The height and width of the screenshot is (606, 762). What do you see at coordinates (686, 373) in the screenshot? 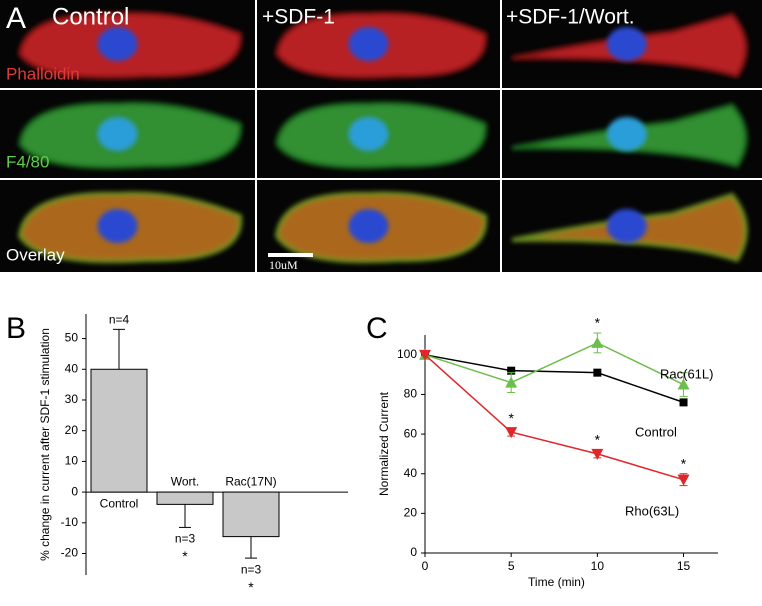
I see `series-label: Rac(61L)` at bounding box center [686, 373].